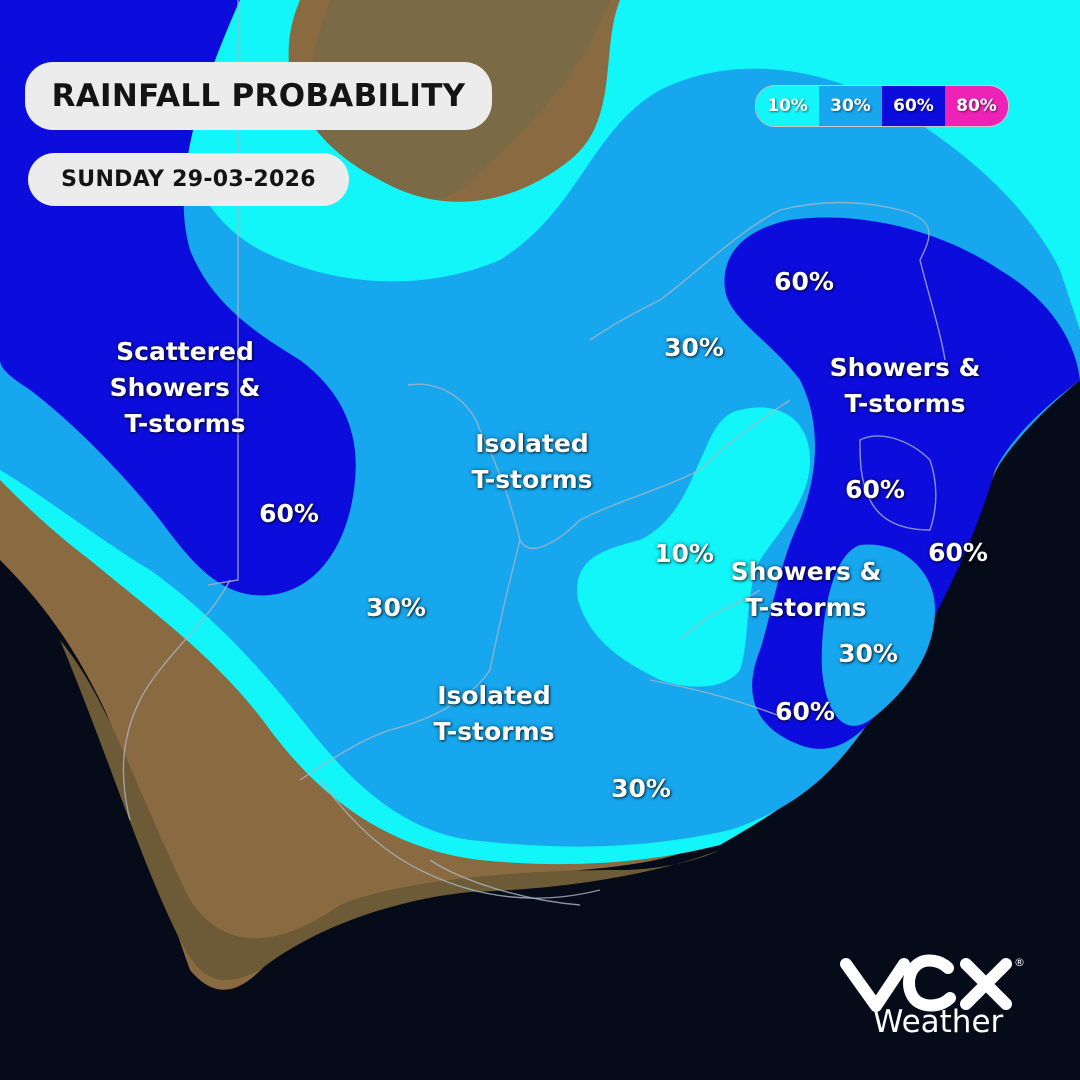 The height and width of the screenshot is (1080, 1080). What do you see at coordinates (976, 106) in the screenshot?
I see `legend-item-80: 80%` at bounding box center [976, 106].